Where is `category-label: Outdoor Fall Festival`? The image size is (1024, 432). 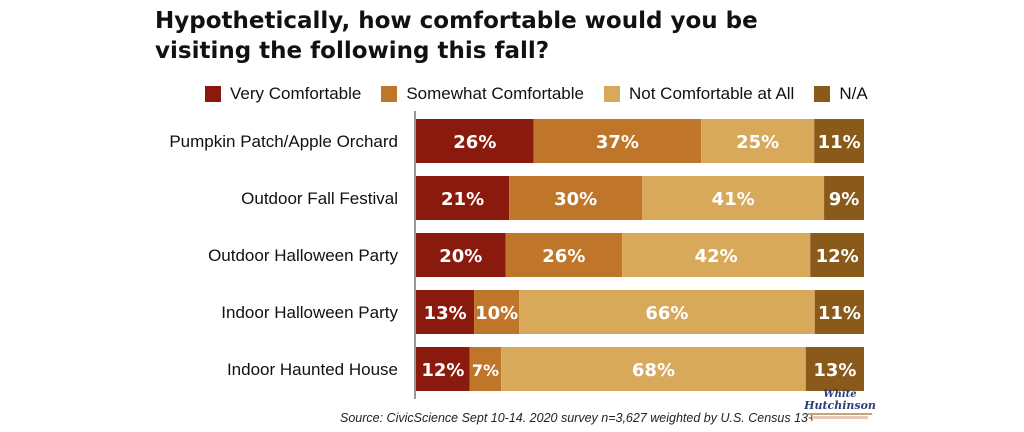 category-label: Outdoor Fall Festival is located at coordinates (319, 198).